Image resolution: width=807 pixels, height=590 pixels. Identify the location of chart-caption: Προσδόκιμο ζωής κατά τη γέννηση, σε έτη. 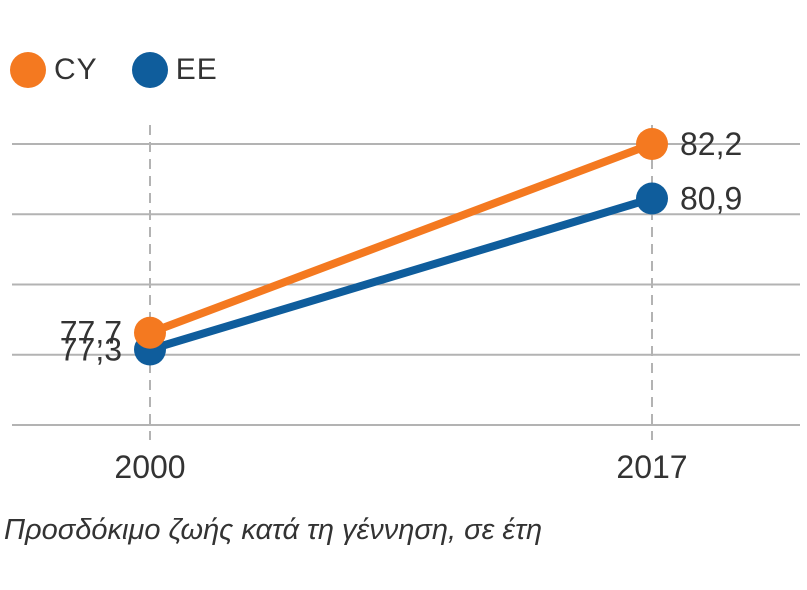
(273, 530).